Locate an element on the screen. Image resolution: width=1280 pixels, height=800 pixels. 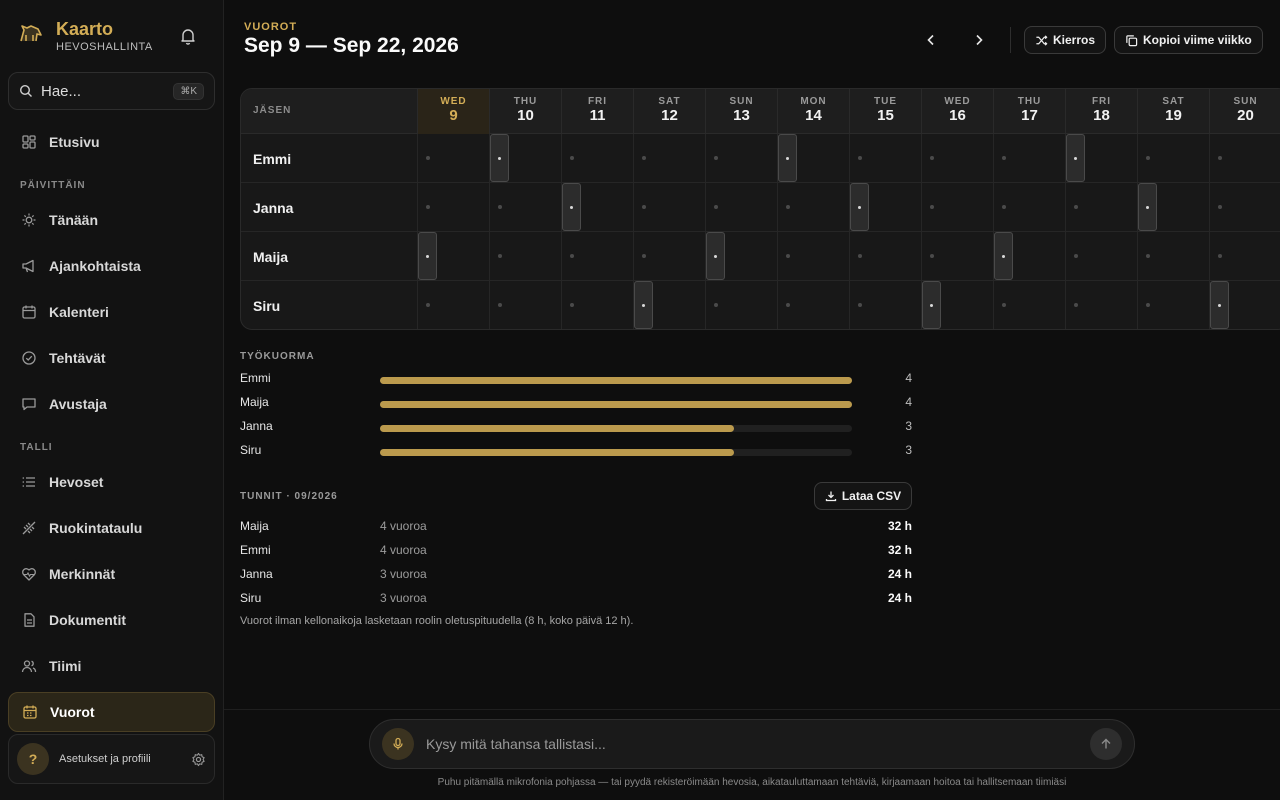
download-csv-button: Lataa CSV is located at coordinates (863, 496).